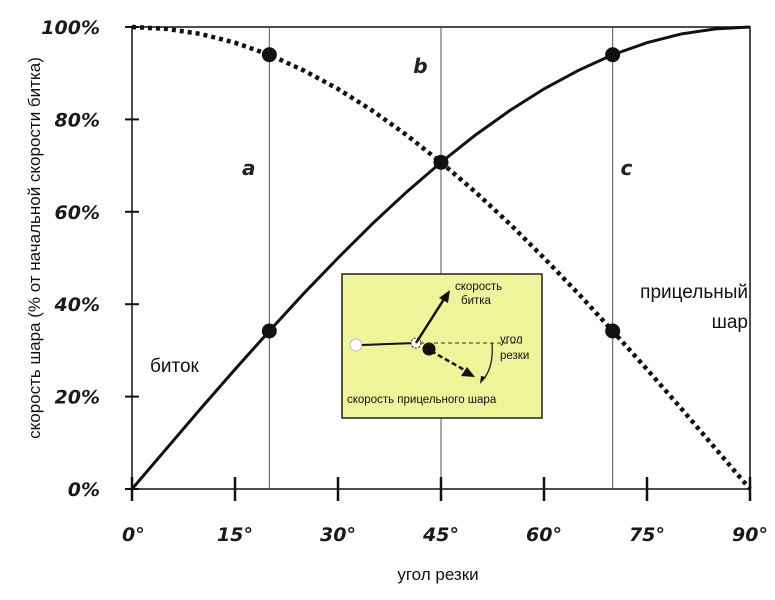 The width and height of the screenshot is (775, 600). I want to click on x-tick-label: 30°, so click(338, 535).